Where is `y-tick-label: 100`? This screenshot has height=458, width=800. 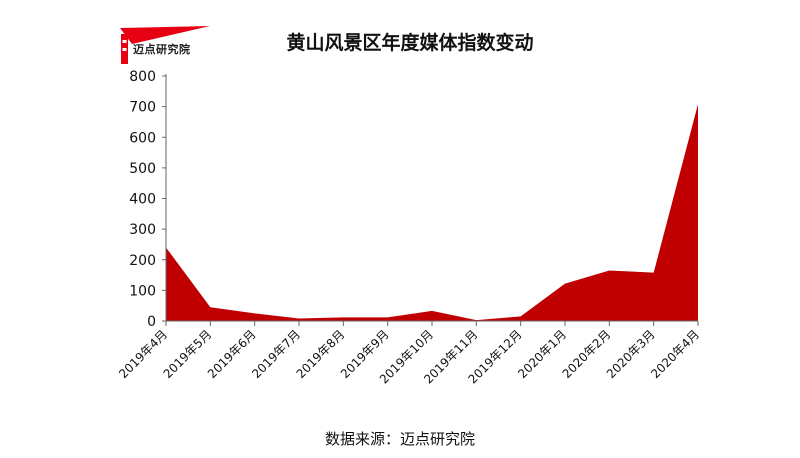 y-tick-label: 100 is located at coordinates (142, 291).